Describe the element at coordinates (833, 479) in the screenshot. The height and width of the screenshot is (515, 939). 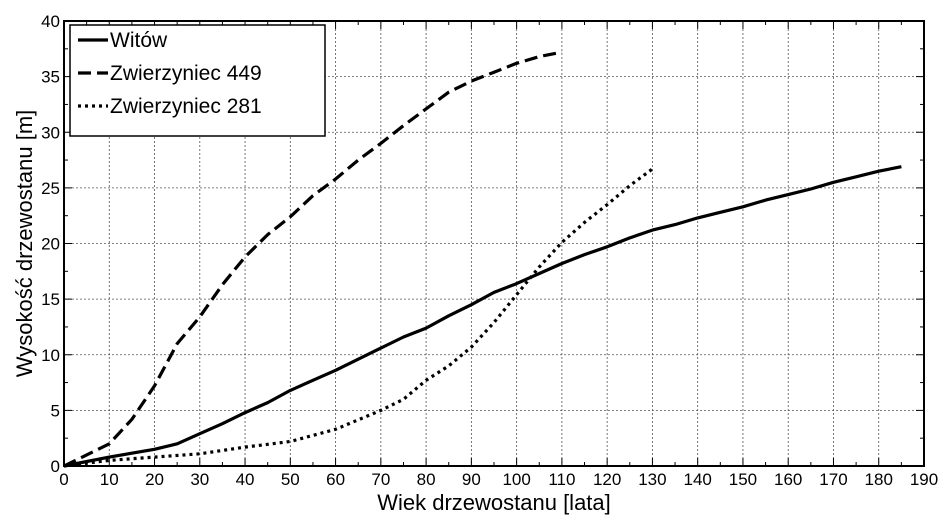
I see `x-tick-label: 170` at that location.